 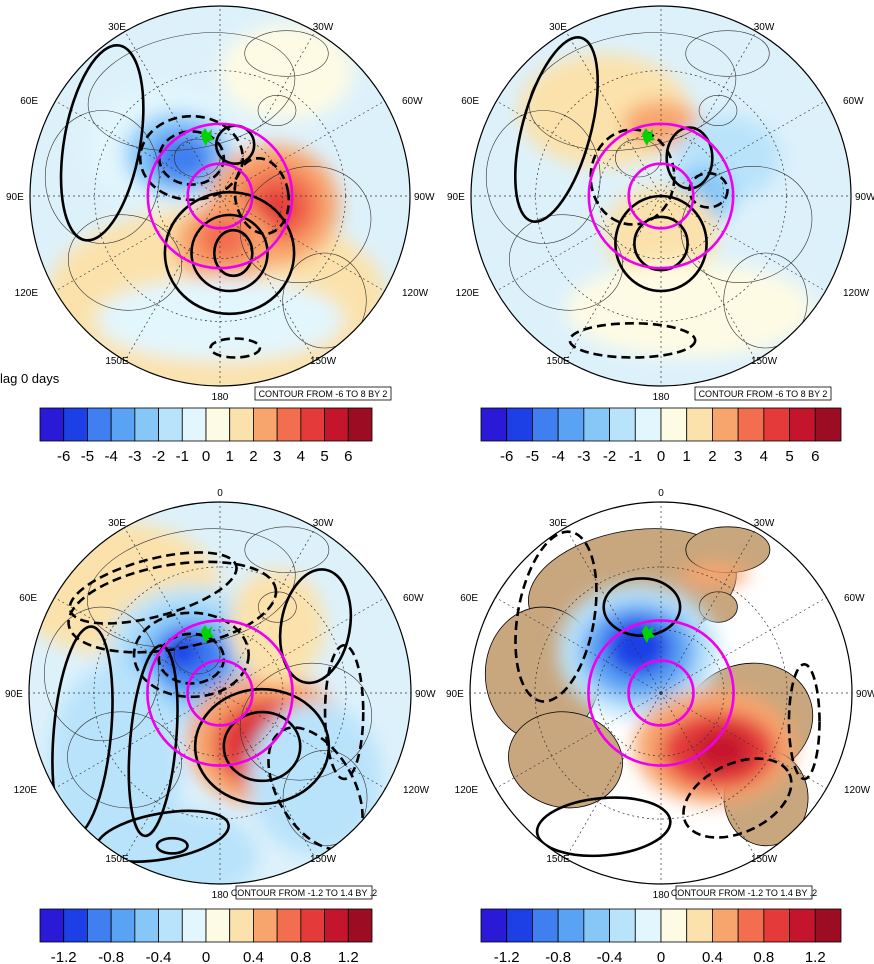 What do you see at coordinates (712, 456) in the screenshot?
I see `colorbar-label: 2` at bounding box center [712, 456].